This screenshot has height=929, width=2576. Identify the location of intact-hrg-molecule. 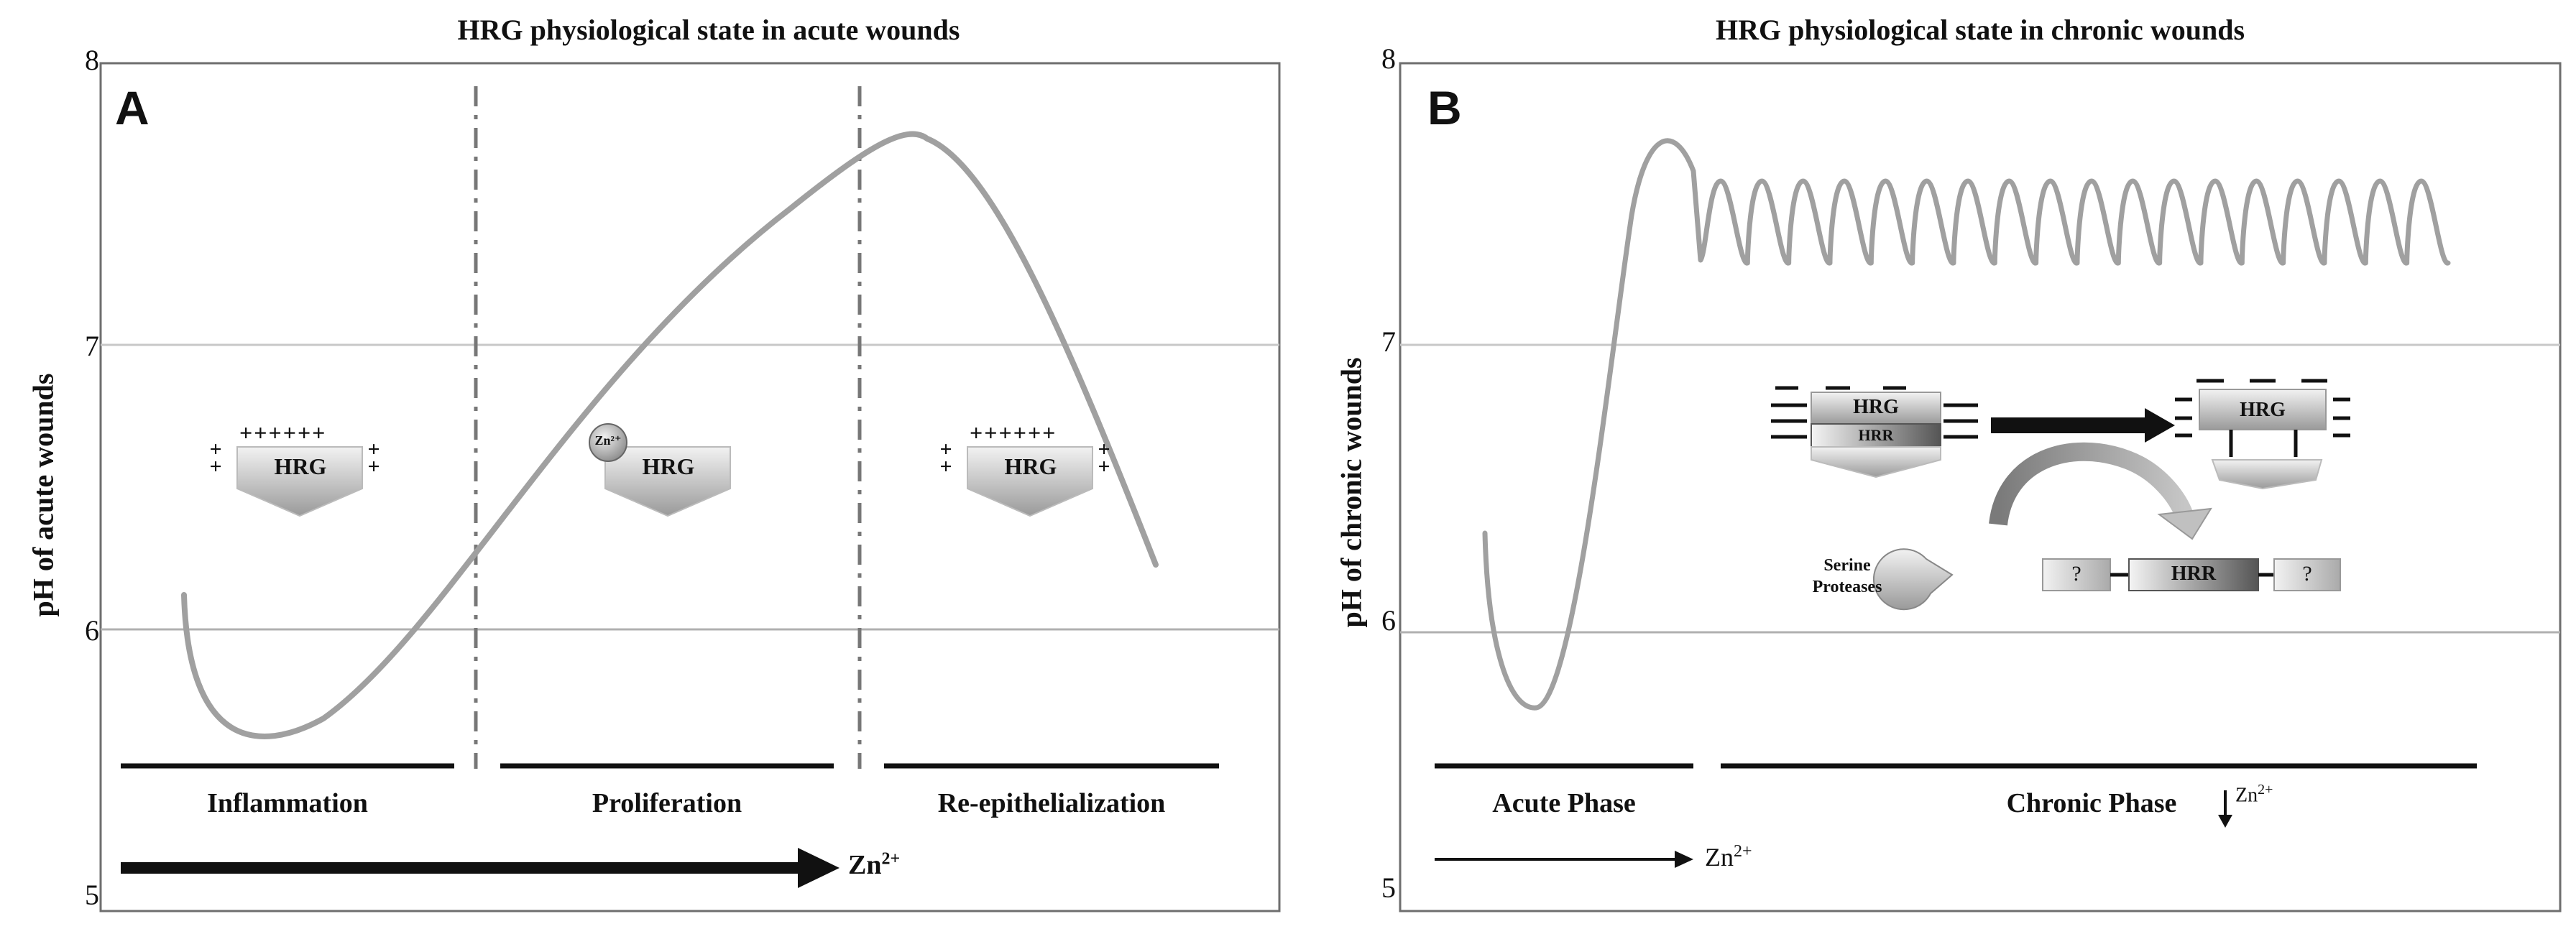
(1874, 432).